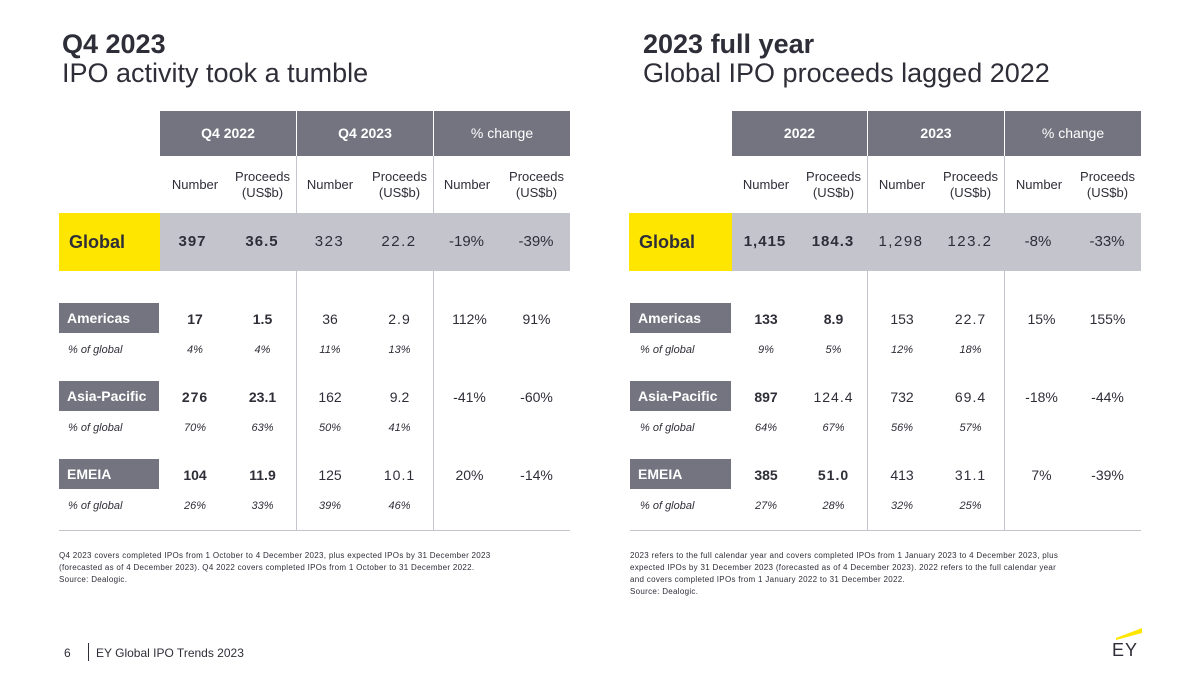  Describe the element at coordinates (114, 44) in the screenshot. I see `left-title: Q4 2023` at that location.